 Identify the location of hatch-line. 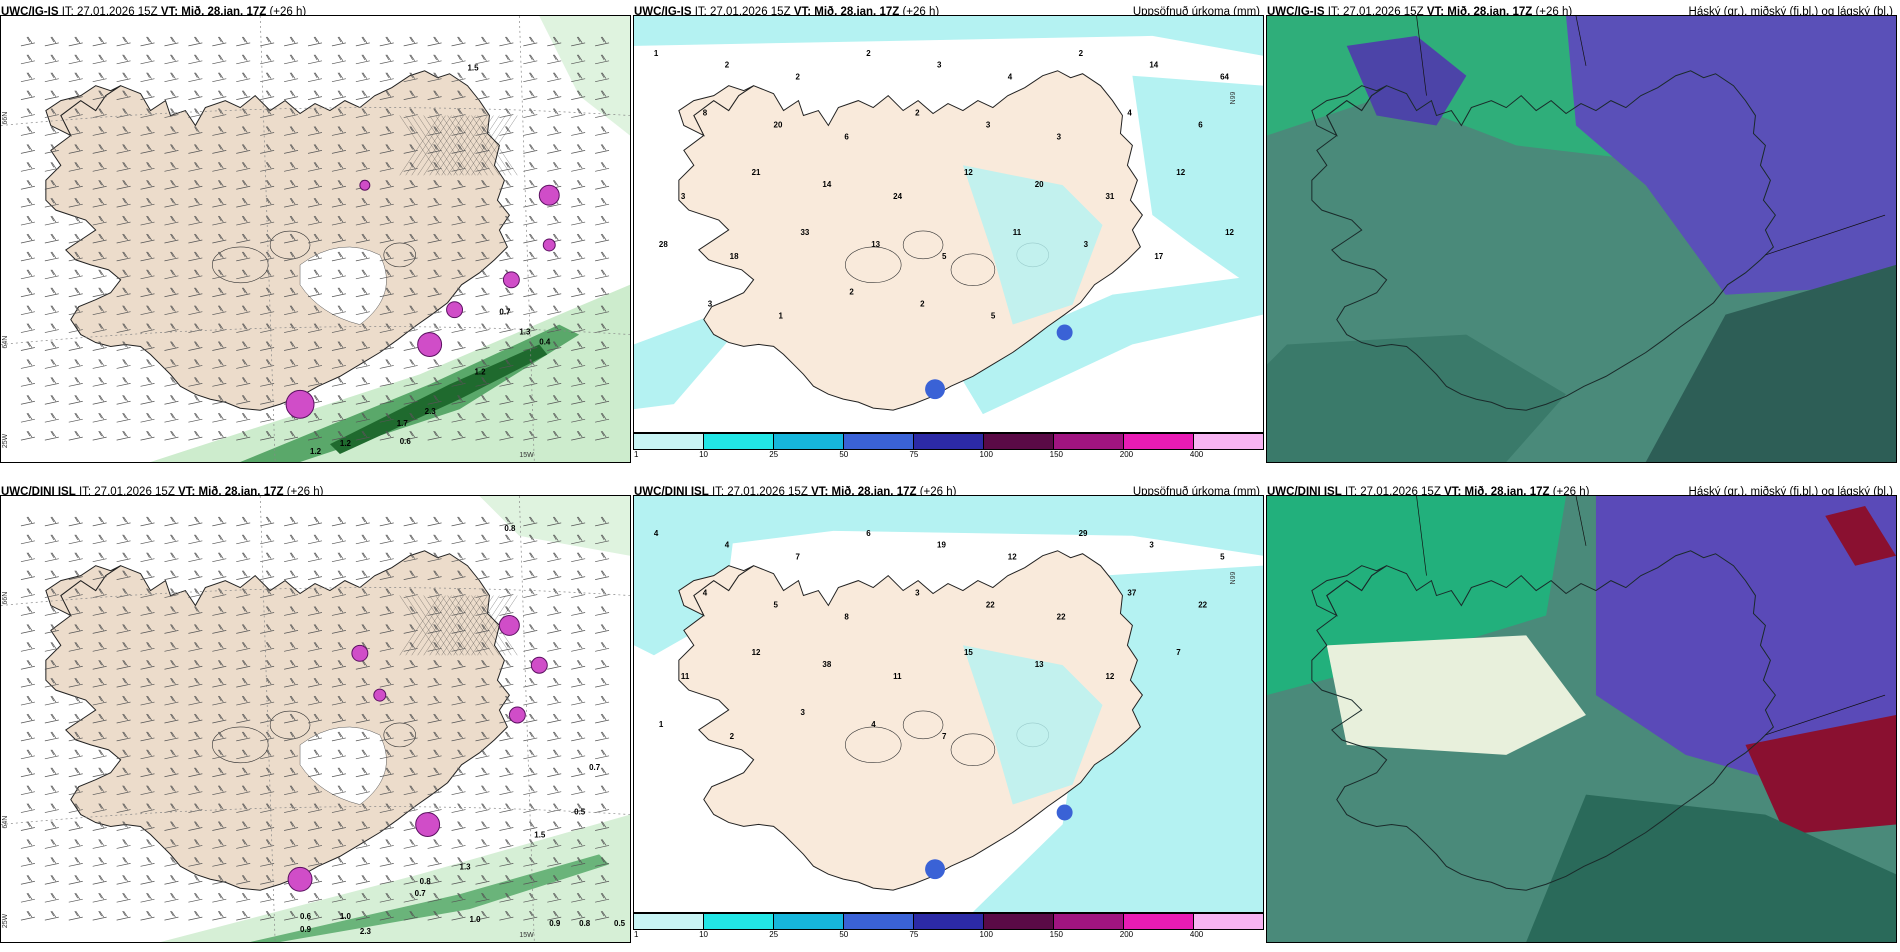
(467, 625).